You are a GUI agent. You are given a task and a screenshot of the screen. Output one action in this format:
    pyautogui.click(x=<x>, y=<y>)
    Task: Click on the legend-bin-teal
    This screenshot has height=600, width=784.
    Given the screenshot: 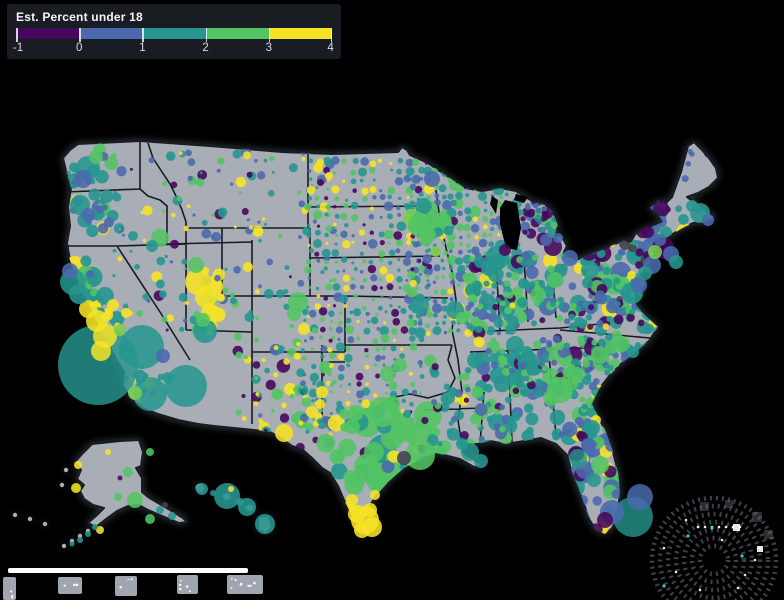 What is the action you would take?
    pyautogui.click(x=174, y=33)
    